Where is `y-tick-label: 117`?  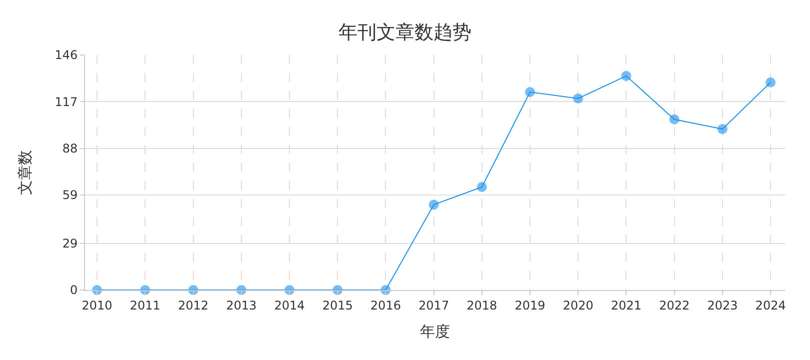
y-tick-label: 117 is located at coordinates (66, 101).